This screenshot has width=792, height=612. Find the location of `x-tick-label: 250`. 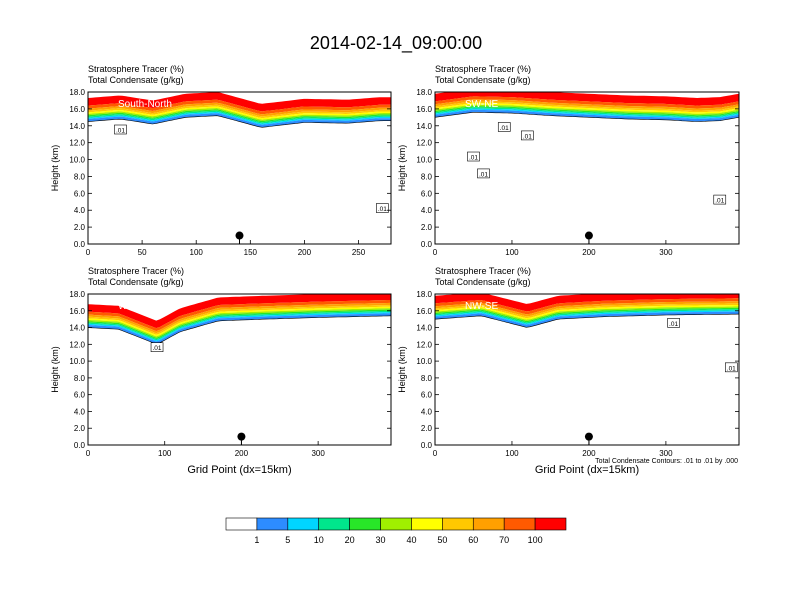

x-tick-label: 250 is located at coordinates (359, 252).